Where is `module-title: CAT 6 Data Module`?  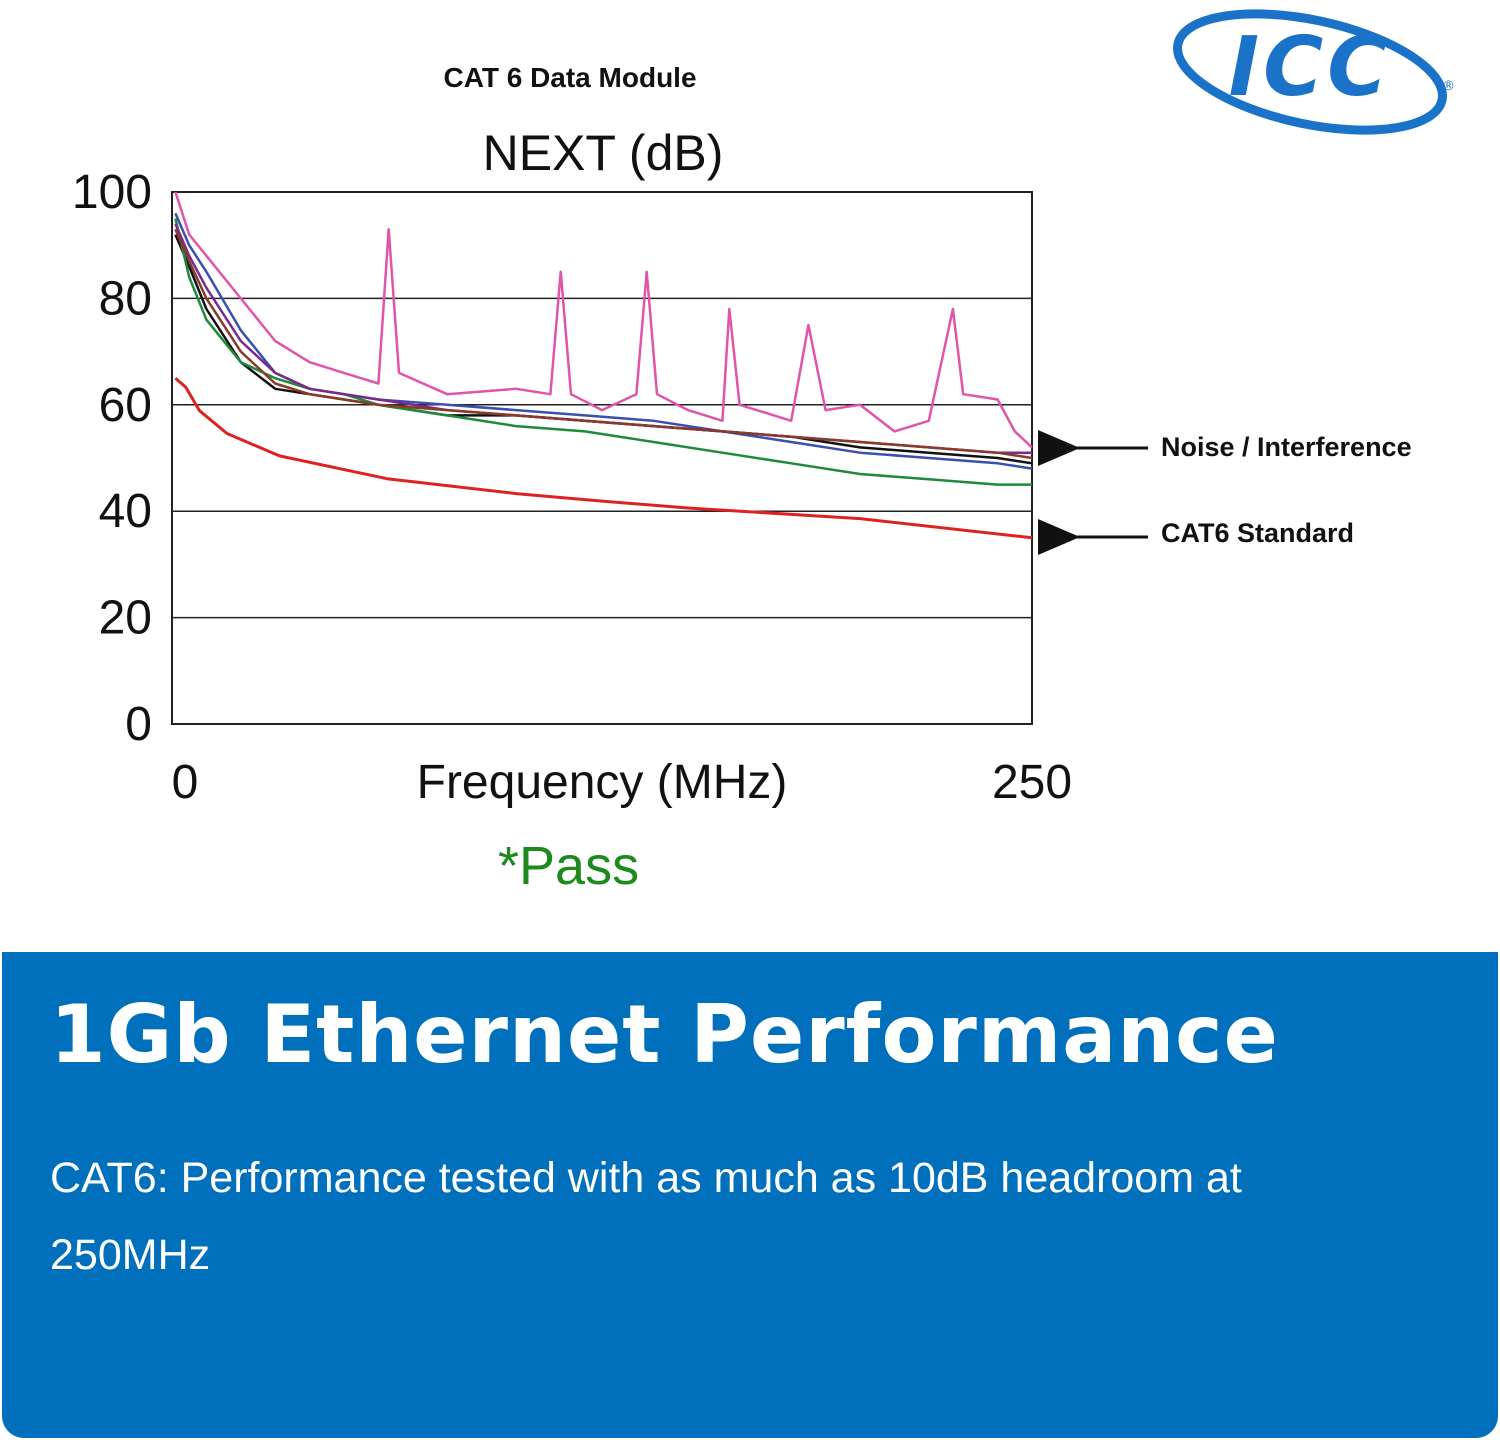
module-title: CAT 6 Data Module is located at coordinates (570, 77).